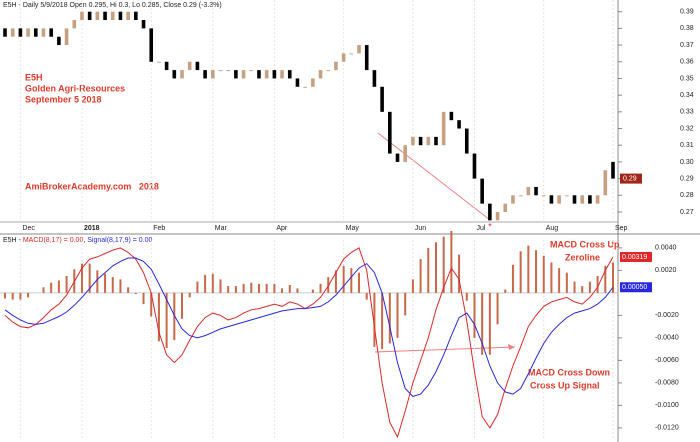 The height and width of the screenshot is (442, 700). I want to click on annotation: Zeroline, so click(582, 257).